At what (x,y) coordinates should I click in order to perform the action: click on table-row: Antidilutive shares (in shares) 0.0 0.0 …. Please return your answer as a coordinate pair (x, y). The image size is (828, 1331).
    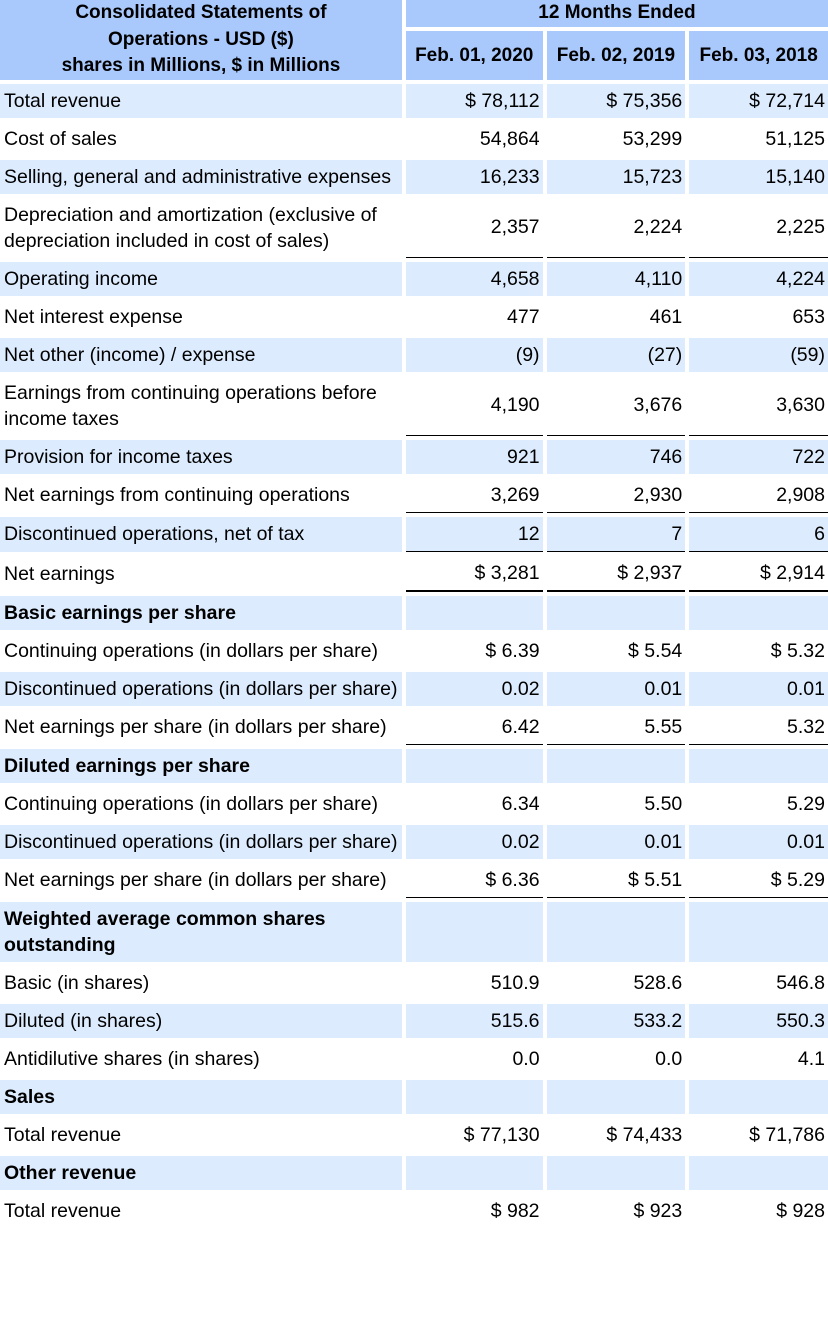
    Looking at the image, I should click on (414, 1058).